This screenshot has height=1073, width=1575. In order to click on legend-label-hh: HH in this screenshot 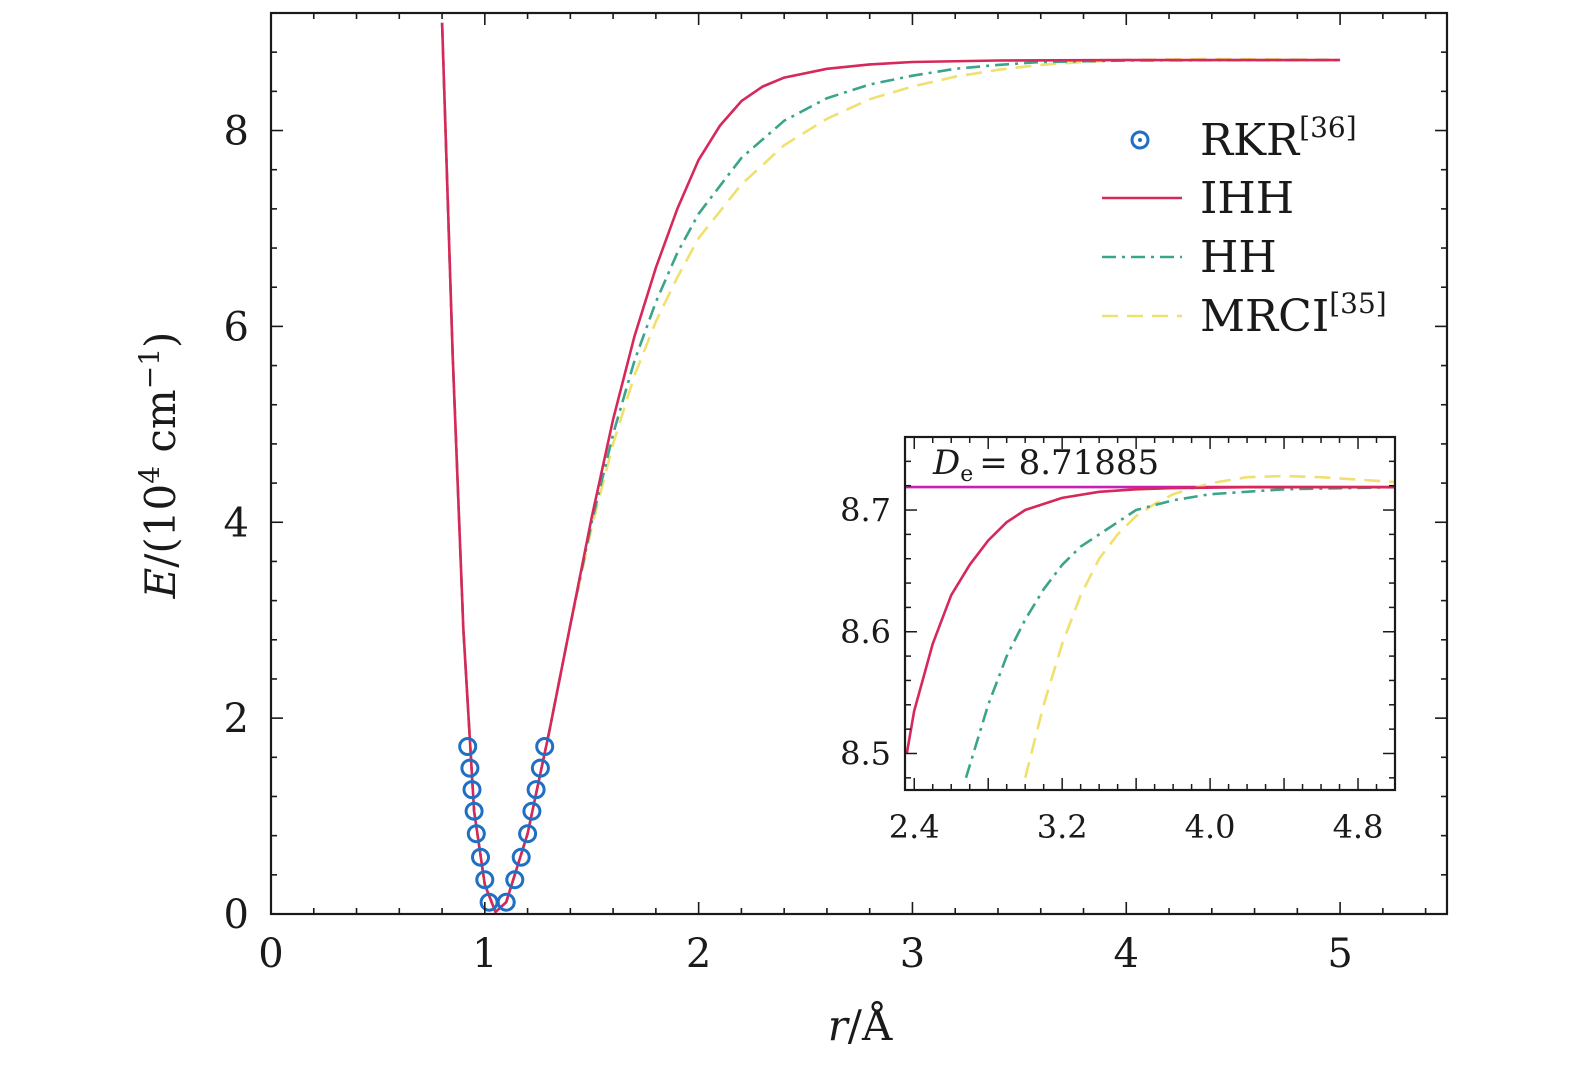, I will do `click(1238, 257)`.